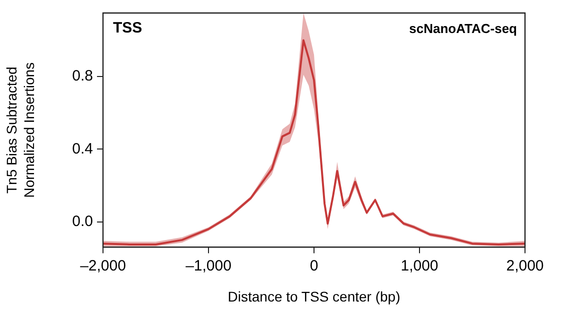 Image resolution: width=565 pixels, height=314 pixels. I want to click on x-axis-title: Distance to TSS center (bp), so click(314, 296).